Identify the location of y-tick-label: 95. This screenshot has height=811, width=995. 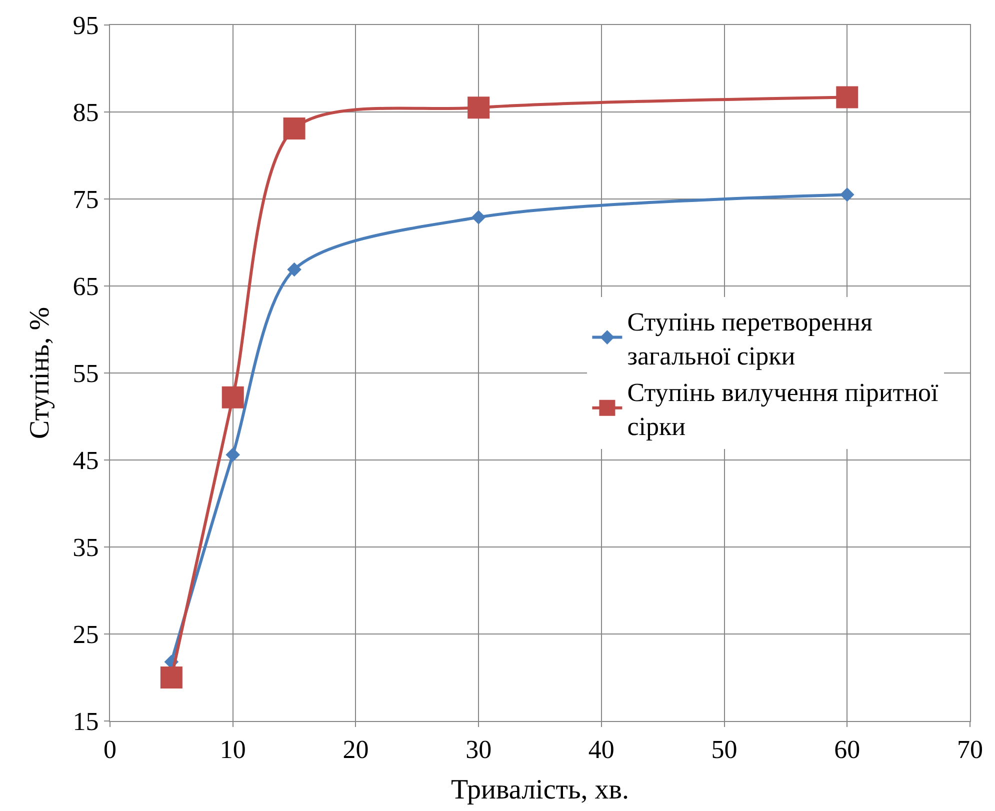
(85, 25).